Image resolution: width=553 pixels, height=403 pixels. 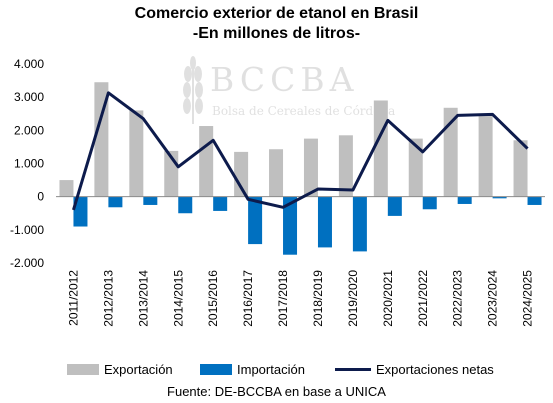 What do you see at coordinates (83, 369) in the screenshot?
I see `legend-swatch-exportacion` at bounding box center [83, 369].